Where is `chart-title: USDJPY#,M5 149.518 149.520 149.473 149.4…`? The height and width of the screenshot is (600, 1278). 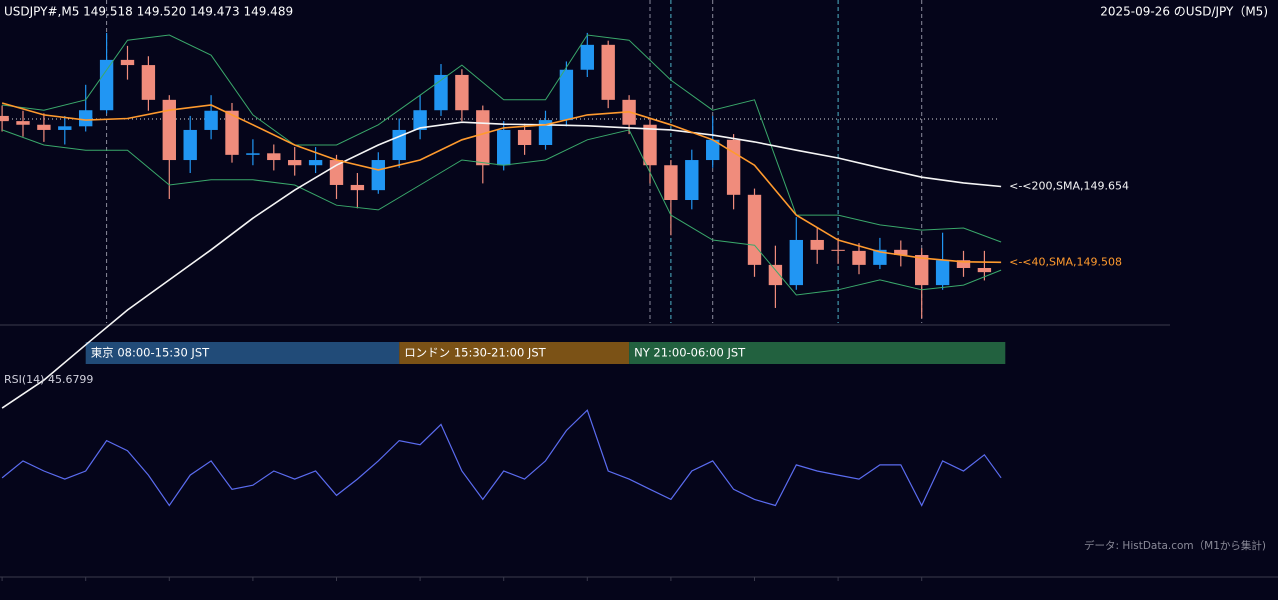 chart-title: USDJPY#,M5 149.518 149.520 149.473 149.4… is located at coordinates (148, 12).